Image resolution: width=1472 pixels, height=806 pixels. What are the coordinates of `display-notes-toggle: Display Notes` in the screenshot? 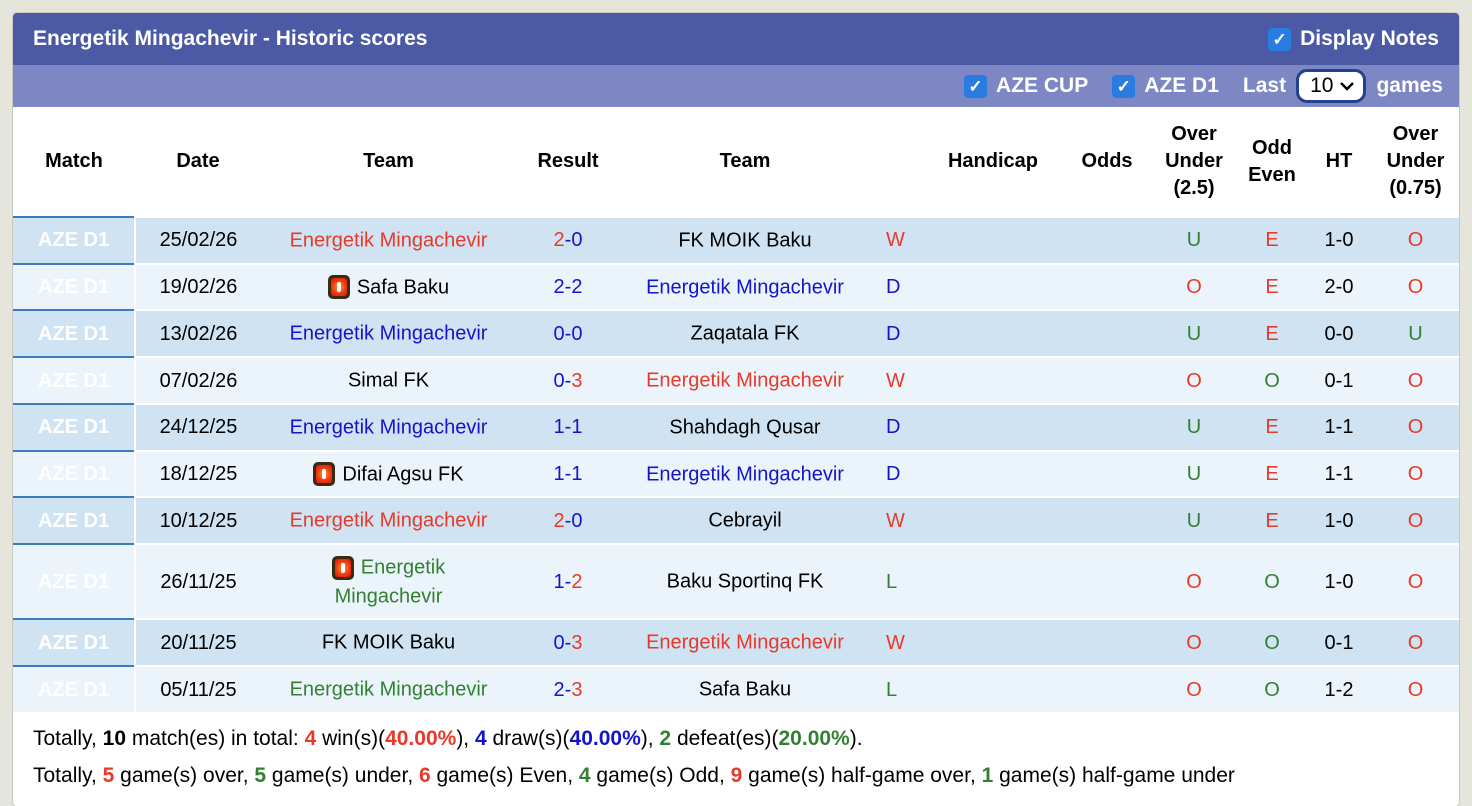 It's located at (1353, 39).